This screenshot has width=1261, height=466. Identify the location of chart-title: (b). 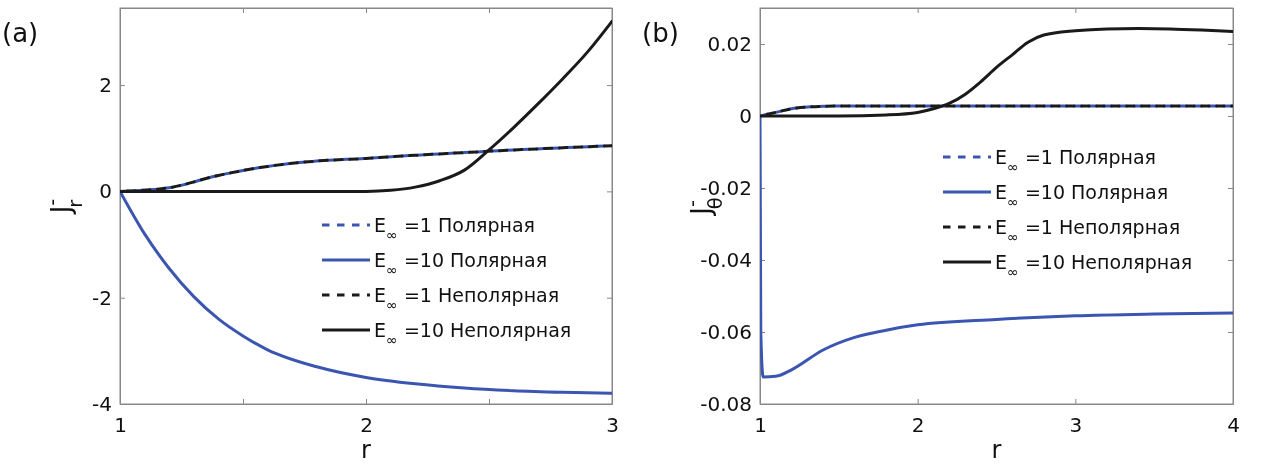
(660, 33).